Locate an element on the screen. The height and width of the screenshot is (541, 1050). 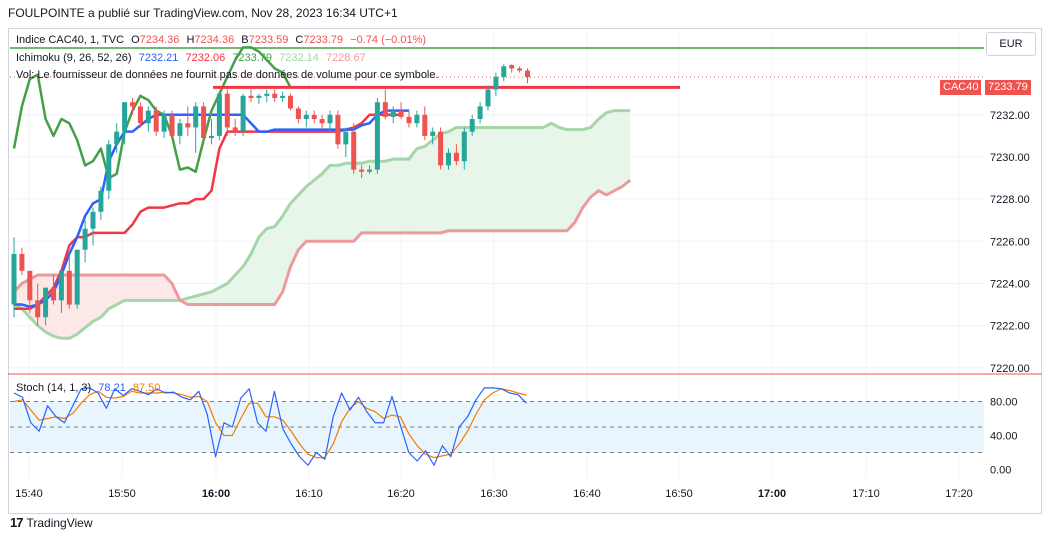
price-tag-symbol: CAC40 is located at coordinates (961, 87).